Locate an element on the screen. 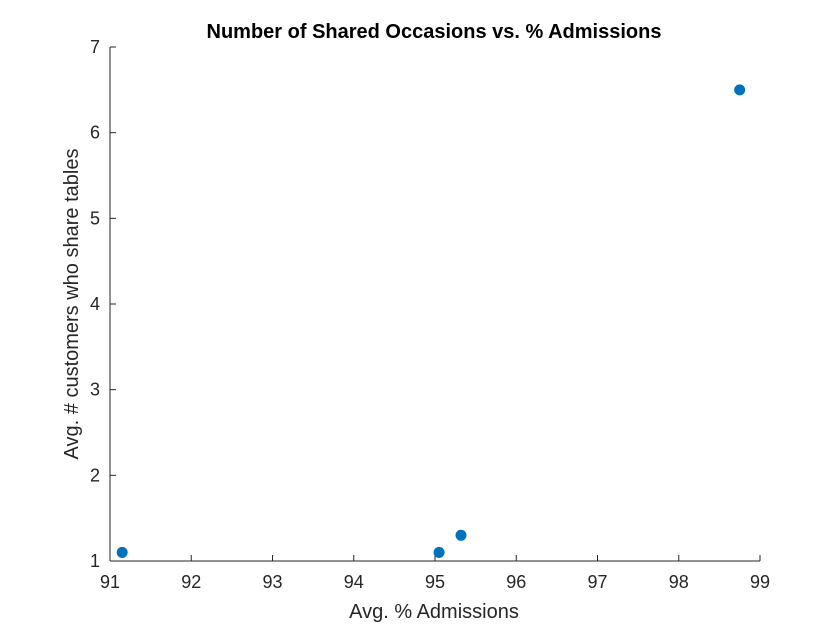  y-tick-label: 2 is located at coordinates (95, 475).